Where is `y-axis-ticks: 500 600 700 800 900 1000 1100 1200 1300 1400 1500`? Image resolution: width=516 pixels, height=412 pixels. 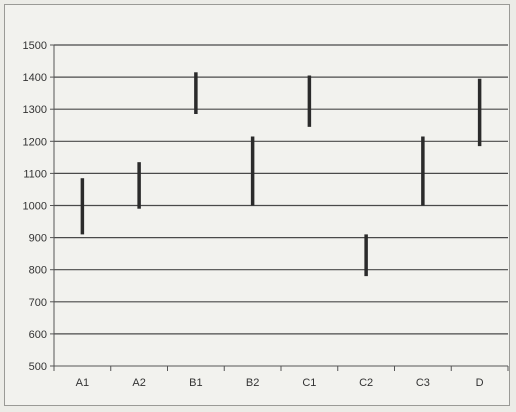
y-axis-ticks: 500 600 700 800 900 1000 1100 1200 1300 1400 1500 is located at coordinates (35, 206).